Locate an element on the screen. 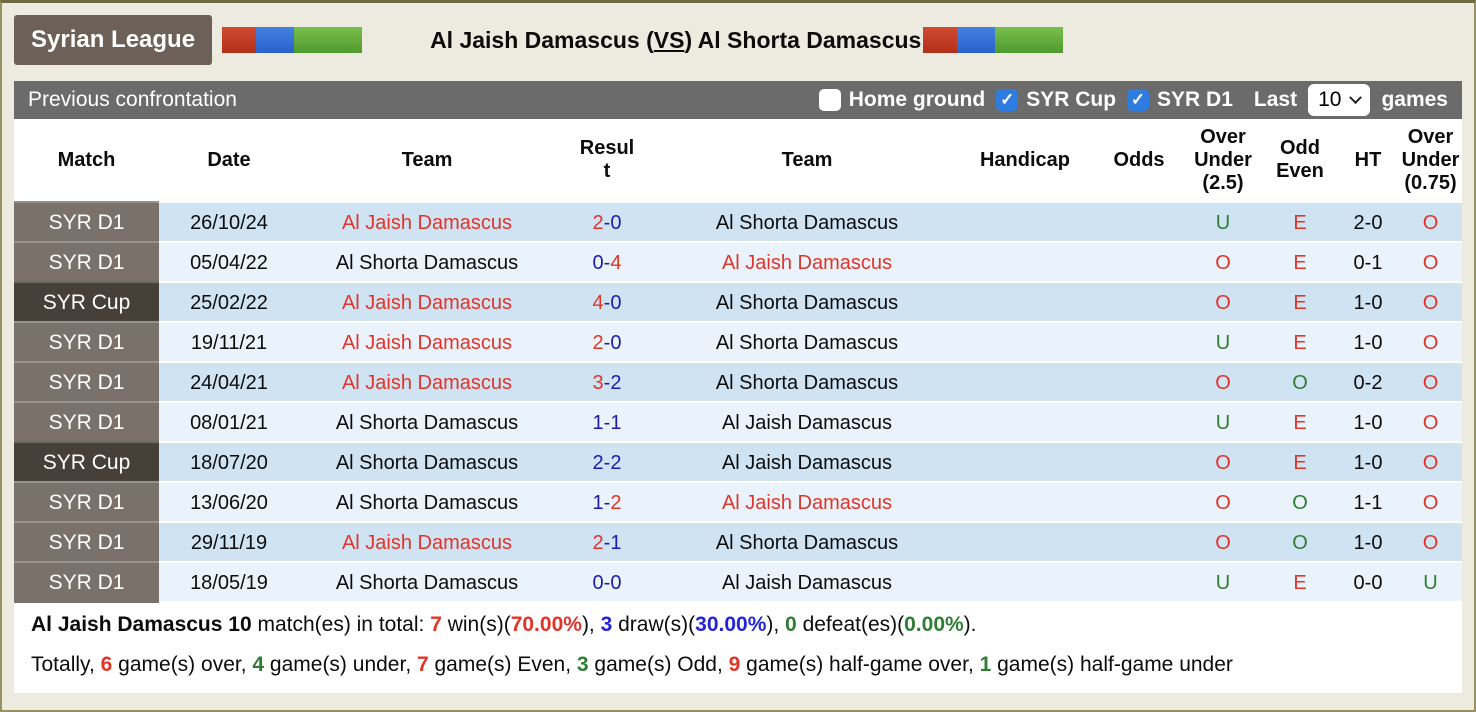  column-header-label: Handicap is located at coordinates (1025, 159).